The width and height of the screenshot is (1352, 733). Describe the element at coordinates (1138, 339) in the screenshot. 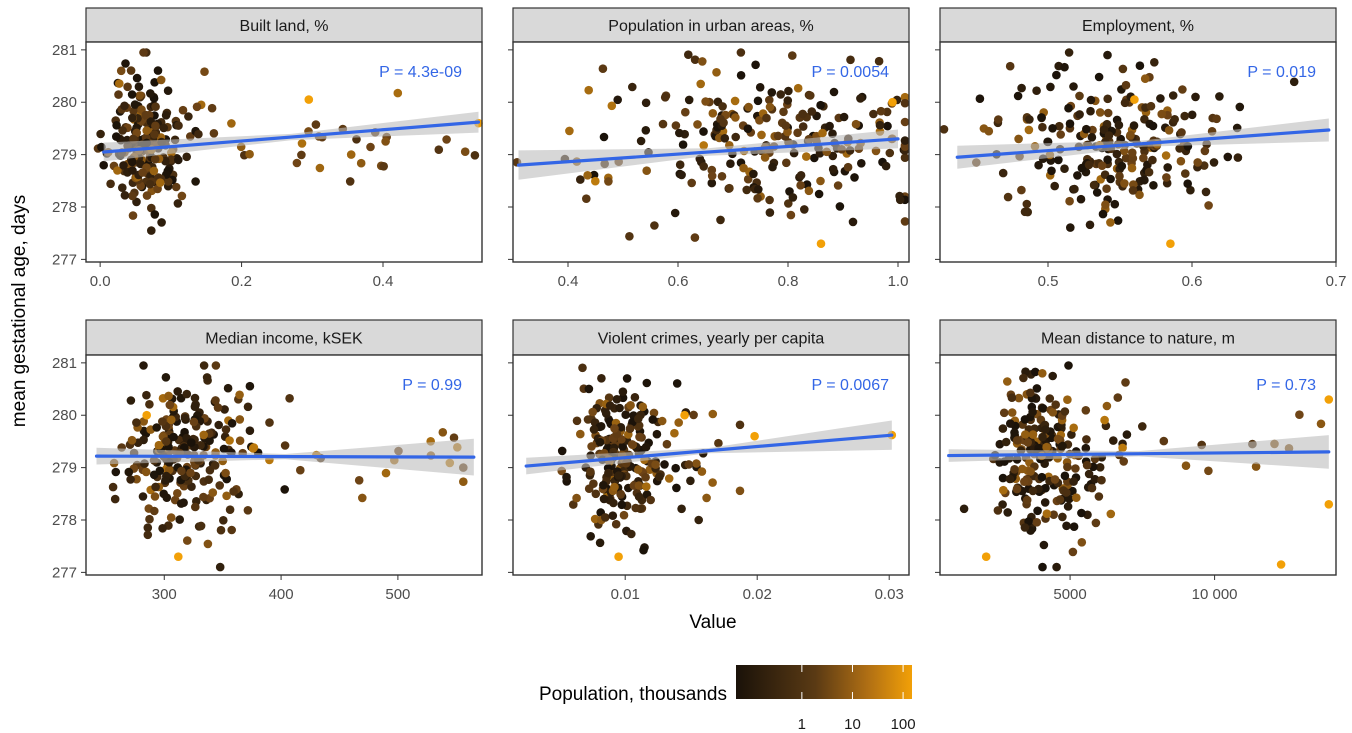

I see `facet-title: Mean distance to nature, m` at that location.